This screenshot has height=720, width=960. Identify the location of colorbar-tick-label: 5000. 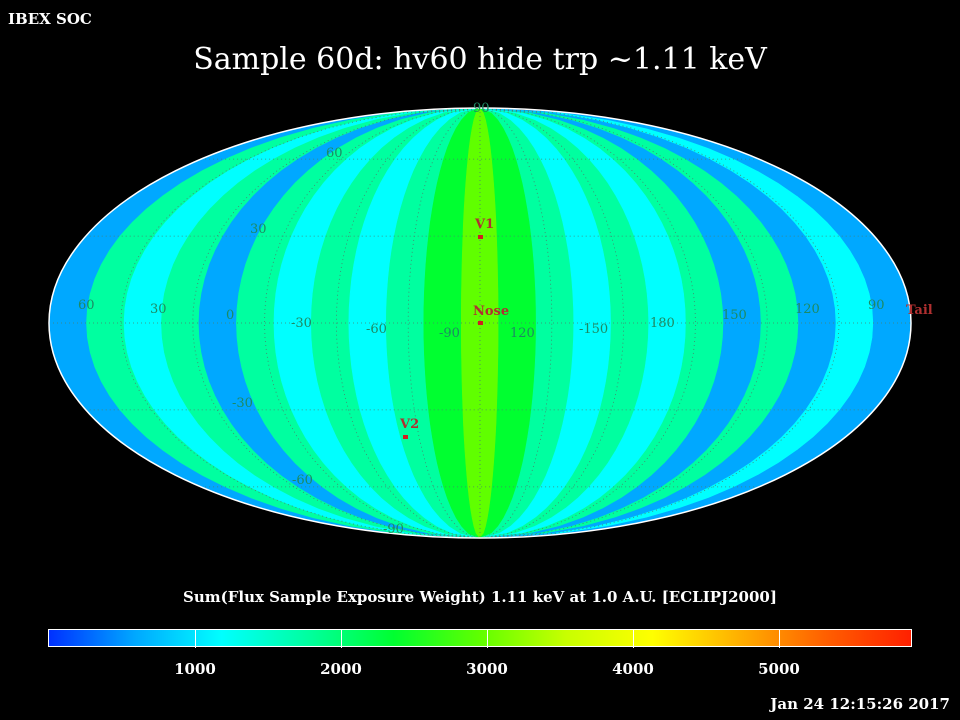
(779, 669).